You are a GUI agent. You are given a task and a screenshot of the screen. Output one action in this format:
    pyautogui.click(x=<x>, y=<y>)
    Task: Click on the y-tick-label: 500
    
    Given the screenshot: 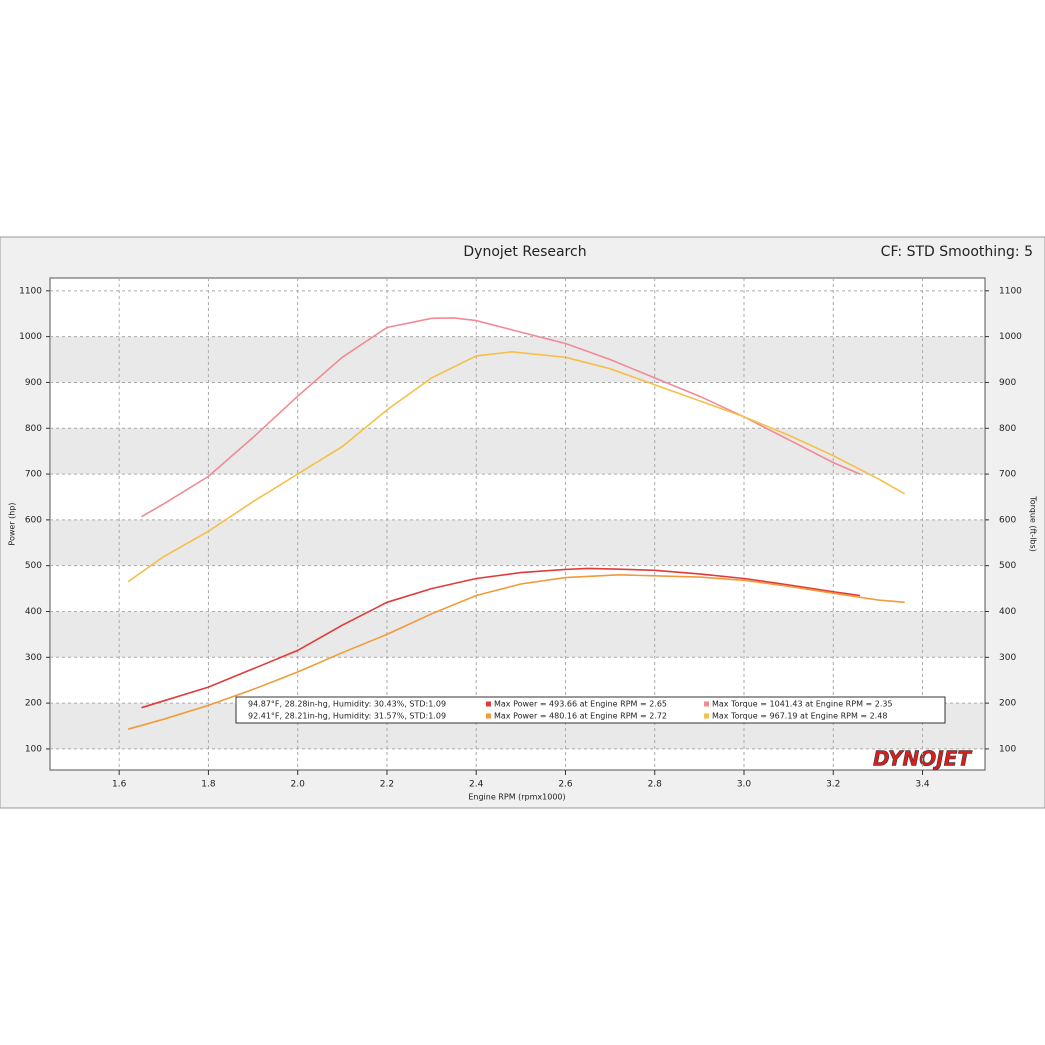 What is the action you would take?
    pyautogui.click(x=33, y=566)
    